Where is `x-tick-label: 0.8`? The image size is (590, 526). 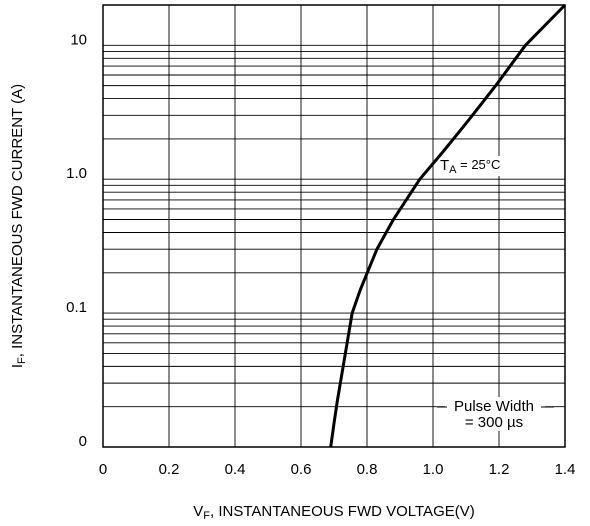 x-tick-label: 0.8 is located at coordinates (367, 469).